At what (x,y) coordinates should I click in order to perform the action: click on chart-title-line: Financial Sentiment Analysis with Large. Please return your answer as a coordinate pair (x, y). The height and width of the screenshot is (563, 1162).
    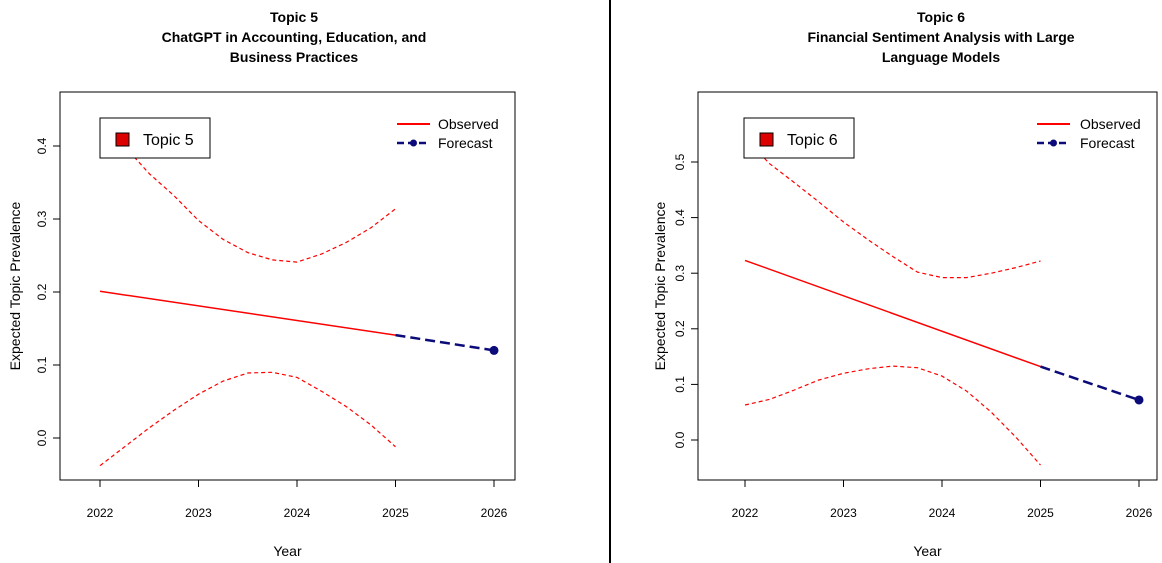
    Looking at the image, I should click on (940, 37).